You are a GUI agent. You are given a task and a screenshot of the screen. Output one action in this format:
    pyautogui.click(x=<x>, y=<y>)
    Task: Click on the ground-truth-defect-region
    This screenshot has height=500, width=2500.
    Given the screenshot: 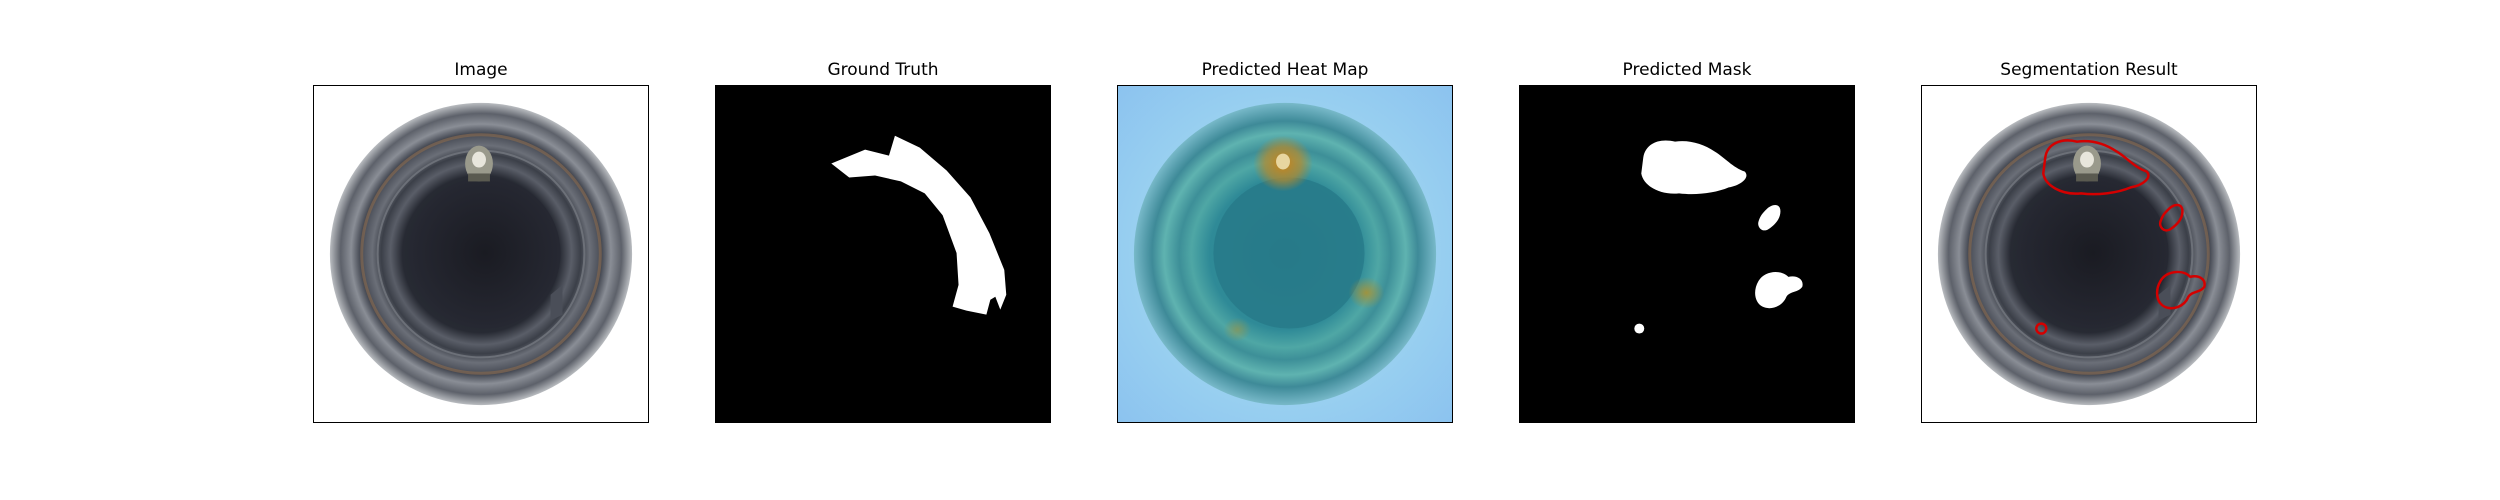 What is the action you would take?
    pyautogui.click(x=919, y=225)
    